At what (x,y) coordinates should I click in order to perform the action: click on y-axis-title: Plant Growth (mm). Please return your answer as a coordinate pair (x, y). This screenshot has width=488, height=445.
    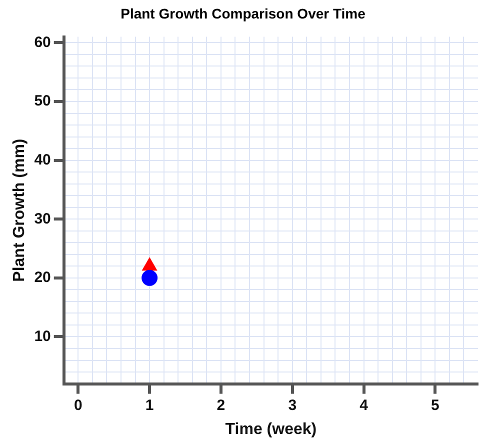
    Looking at the image, I should click on (19, 210).